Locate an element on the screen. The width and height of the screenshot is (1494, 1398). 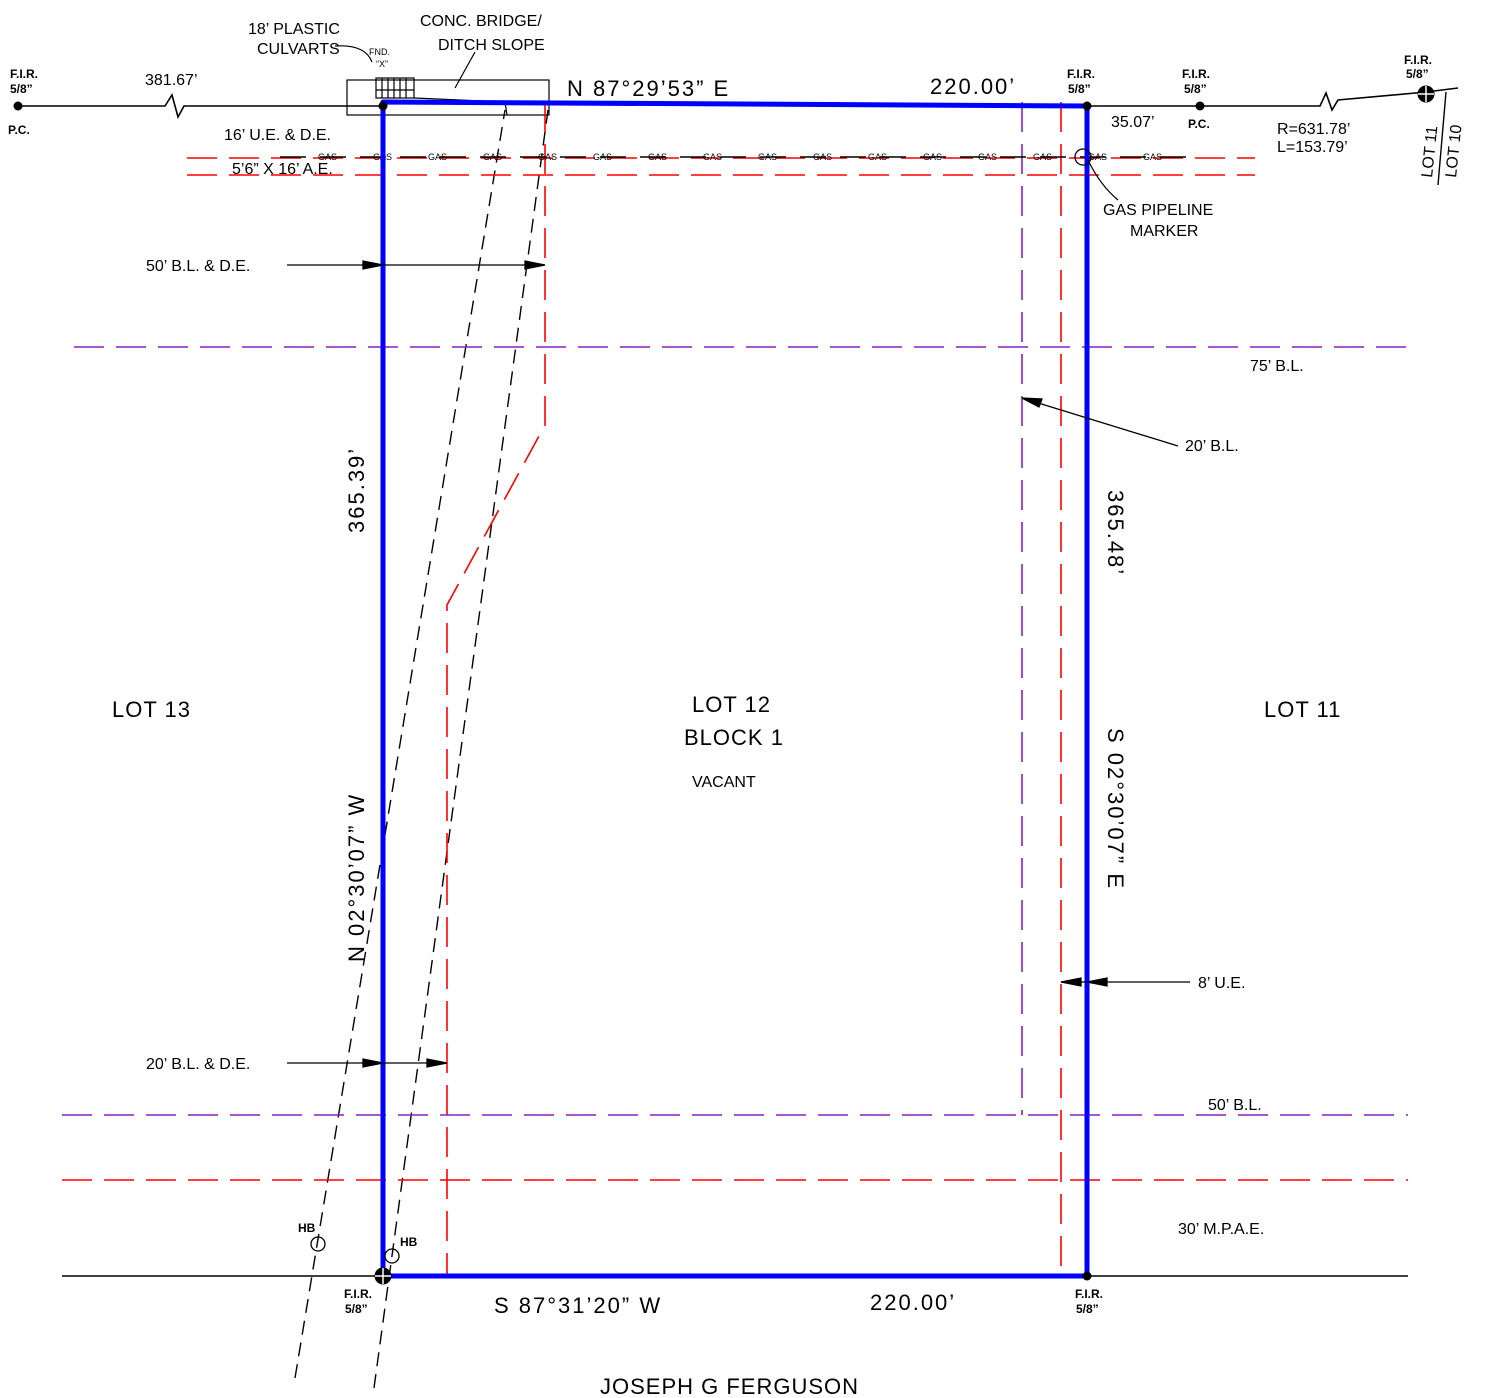
bl-75-label: 75’ B.L. is located at coordinates (1277, 366).